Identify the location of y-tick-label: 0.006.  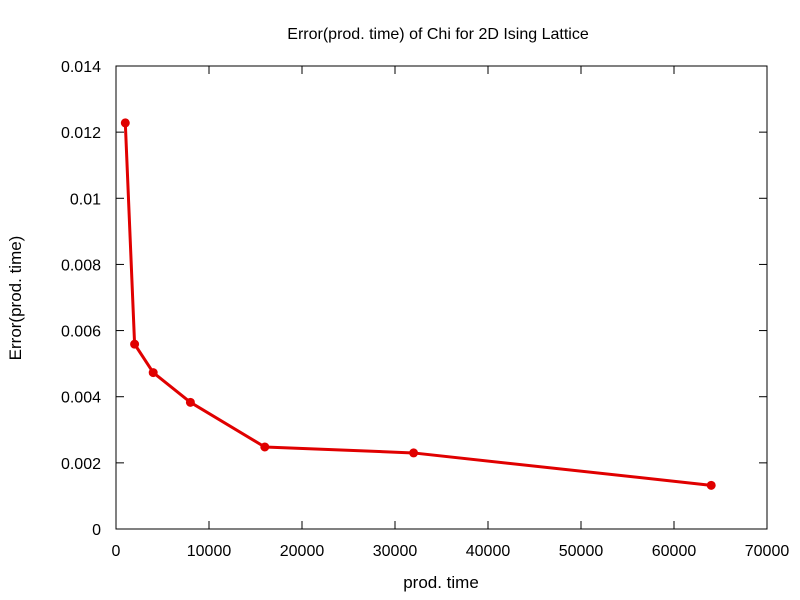
(81, 332).